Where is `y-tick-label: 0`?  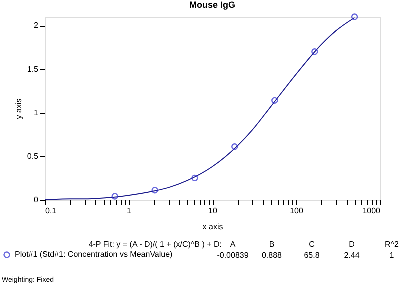
y-tick-label: 0 is located at coordinates (37, 200).